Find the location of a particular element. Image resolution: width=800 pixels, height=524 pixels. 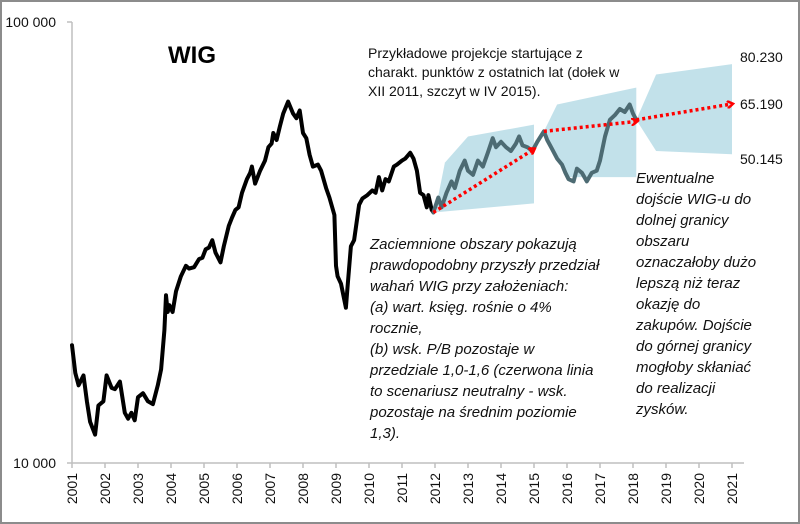

y-tick-label: 10 000 is located at coordinates (34, 463).